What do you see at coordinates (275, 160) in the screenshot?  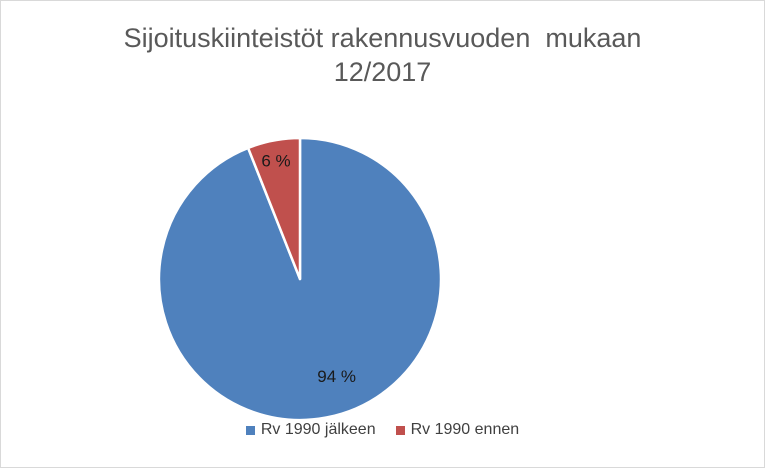 I see `data-label-before-1990: 6 %` at bounding box center [275, 160].